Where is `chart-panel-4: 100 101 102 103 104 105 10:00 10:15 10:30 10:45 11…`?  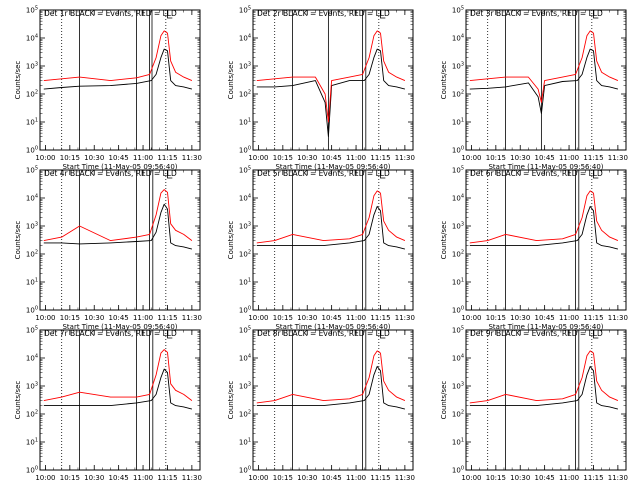 chart-panel-4: 100 101 102 103 104 105 10:00 10:15 10:30 10:45 11… is located at coordinates (108, 249).